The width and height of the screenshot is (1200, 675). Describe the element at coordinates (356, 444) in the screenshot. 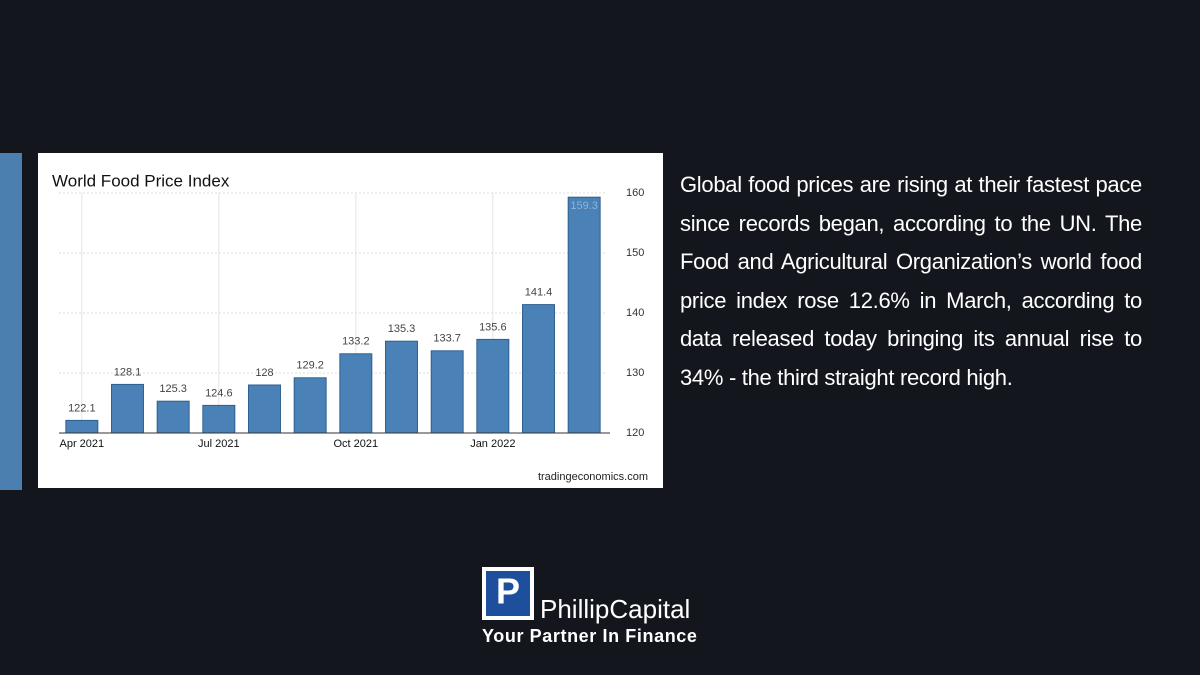

I see `x-tick-label: Oct 2021` at that location.